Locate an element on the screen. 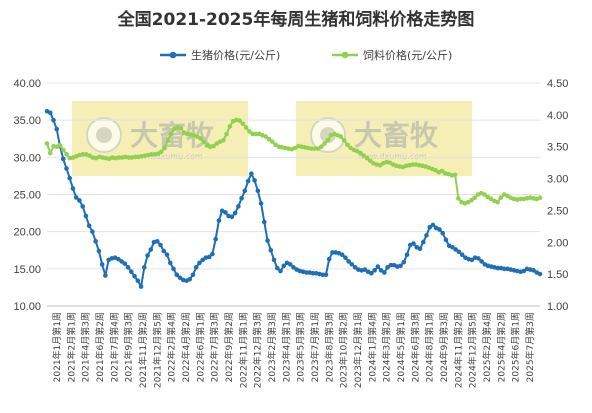 This screenshot has width=592, height=413. x-tick-label: 2025年7月第3周 is located at coordinates (530, 347).